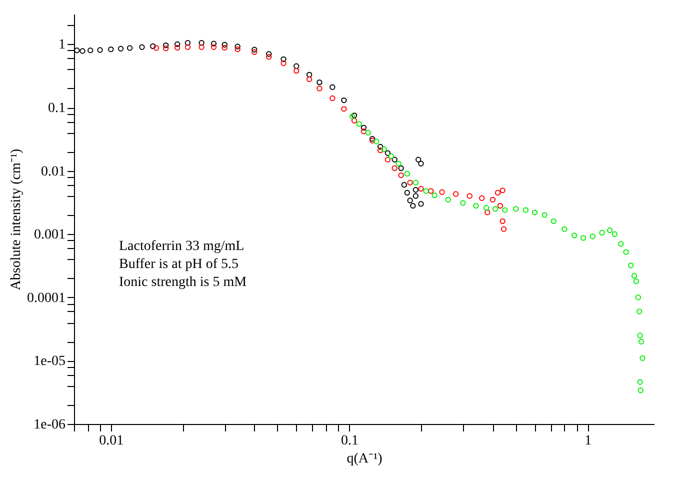  I want to click on x-tick-label: 0.01, so click(111, 441).